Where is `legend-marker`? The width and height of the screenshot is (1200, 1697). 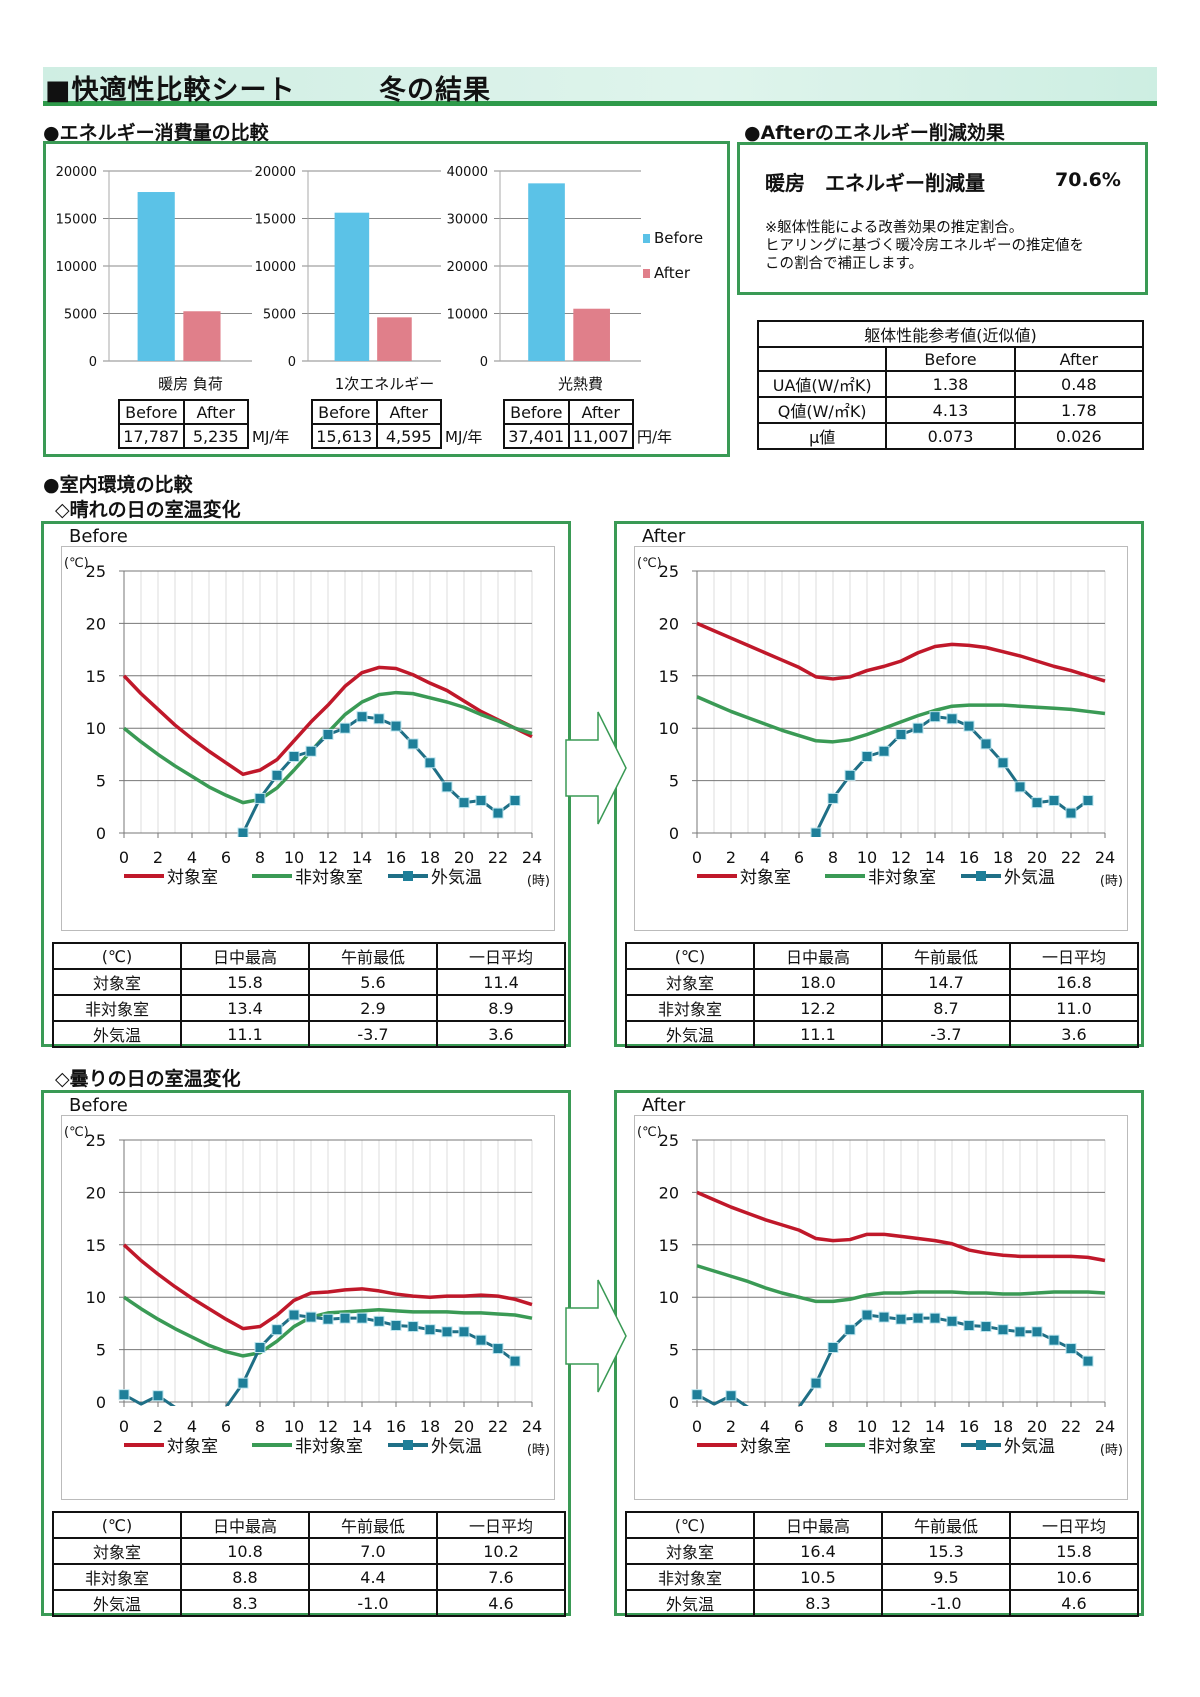 legend-marker is located at coordinates (981, 1445).